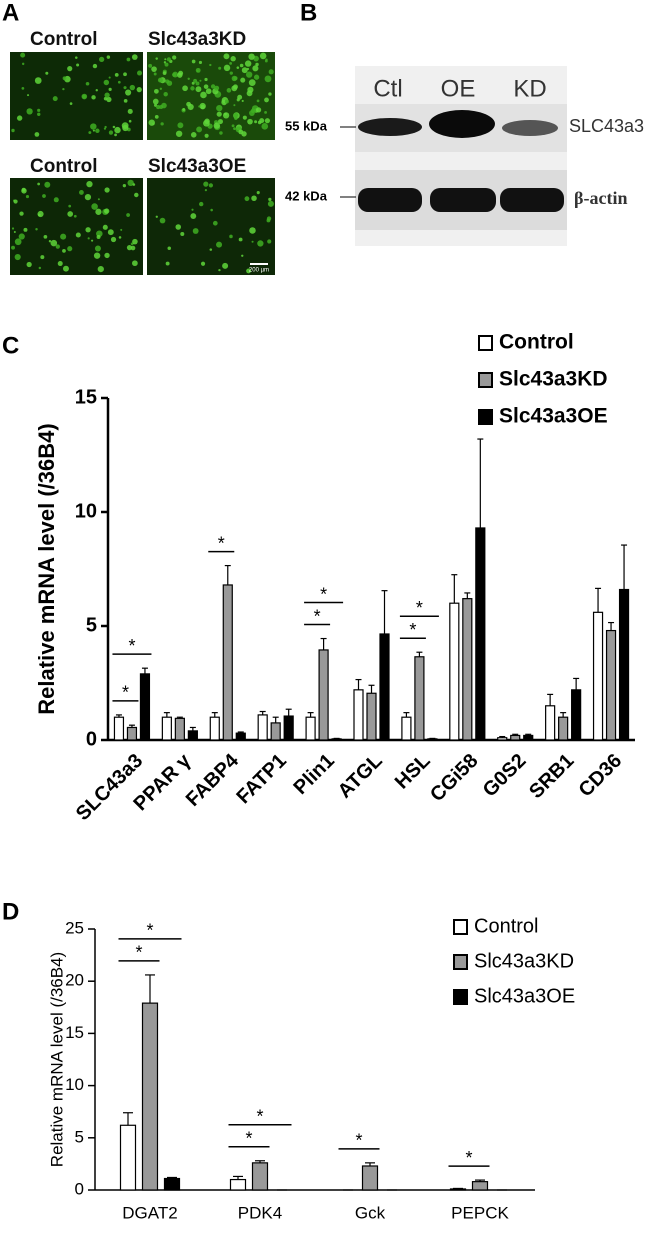 This screenshot has height=1238, width=667. Describe the element at coordinates (259, 271) in the screenshot. I see `scale-bar-label: 200 µm` at that location.